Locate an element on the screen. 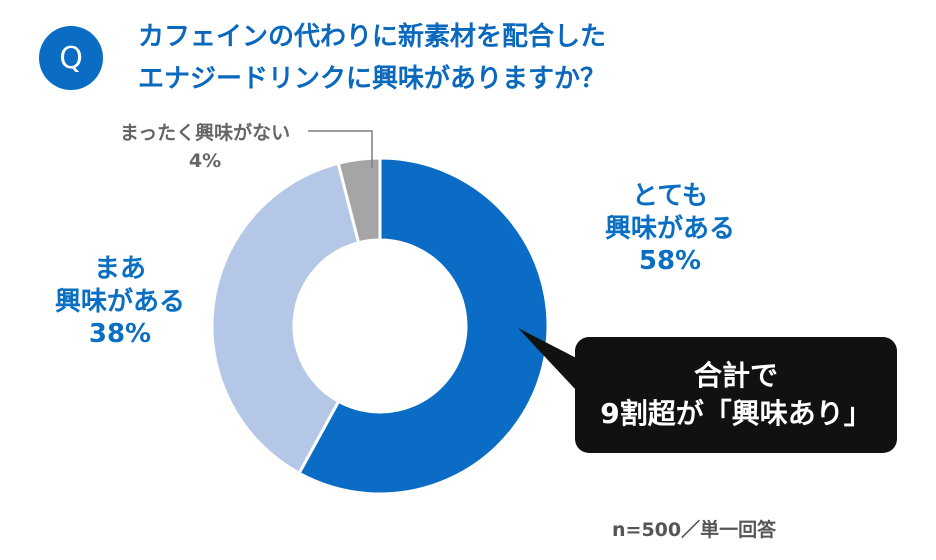  label-very-interested-line1: とても is located at coordinates (670, 196).